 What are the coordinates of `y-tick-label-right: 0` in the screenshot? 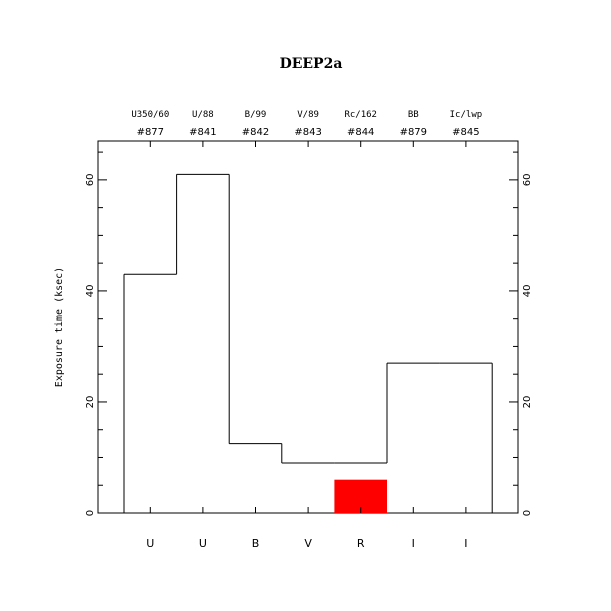 It's located at (527, 513).